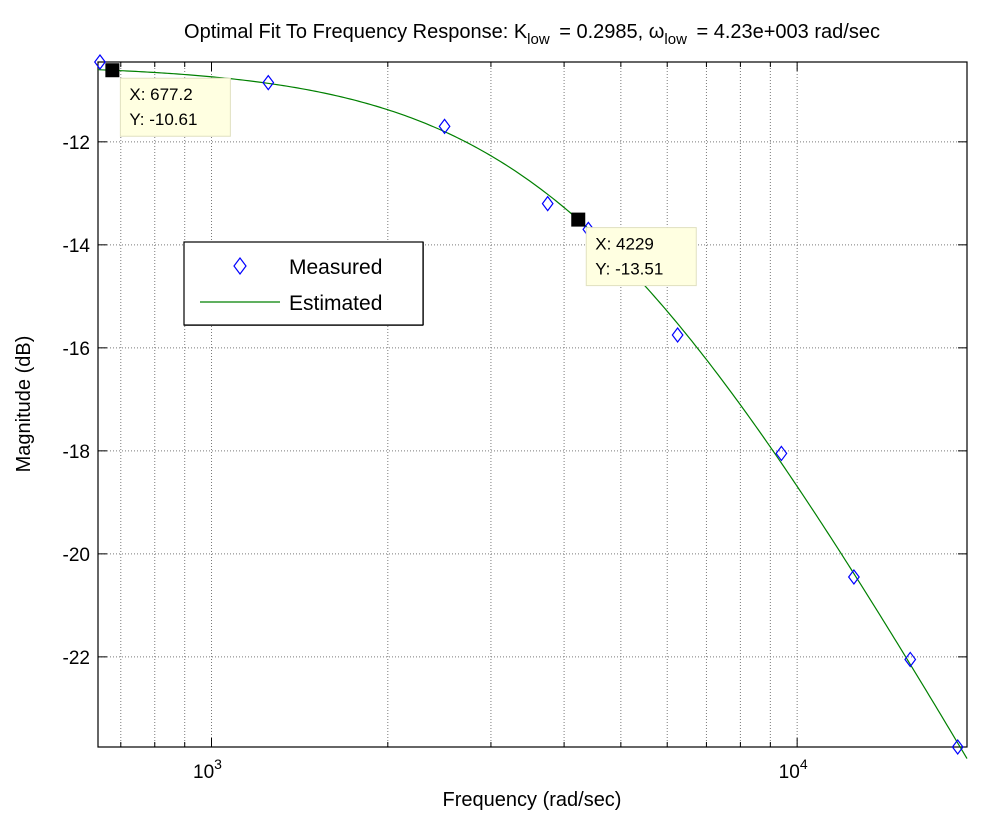  What do you see at coordinates (76, 143) in the screenshot?
I see `y-tick-label: -12` at bounding box center [76, 143].